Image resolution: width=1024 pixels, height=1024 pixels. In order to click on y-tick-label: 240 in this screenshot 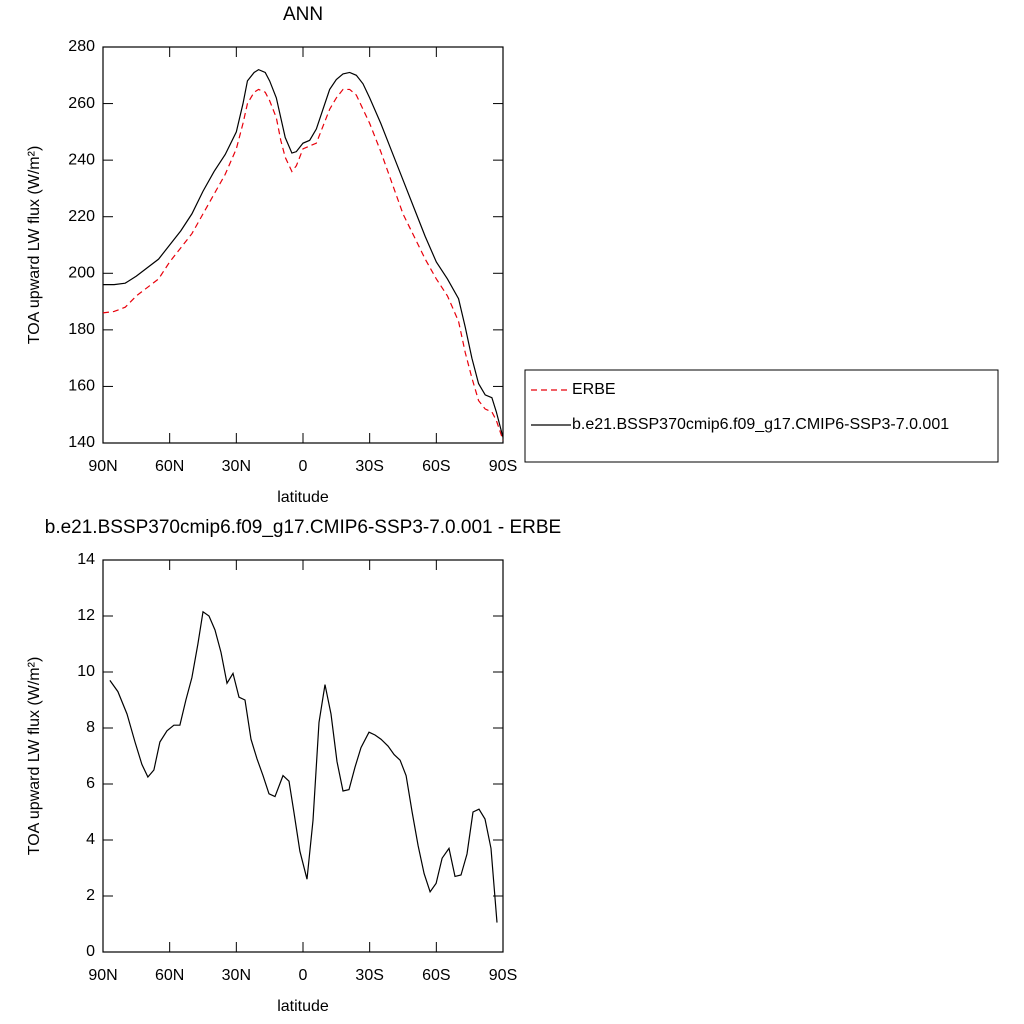, I will do `click(81, 159)`.